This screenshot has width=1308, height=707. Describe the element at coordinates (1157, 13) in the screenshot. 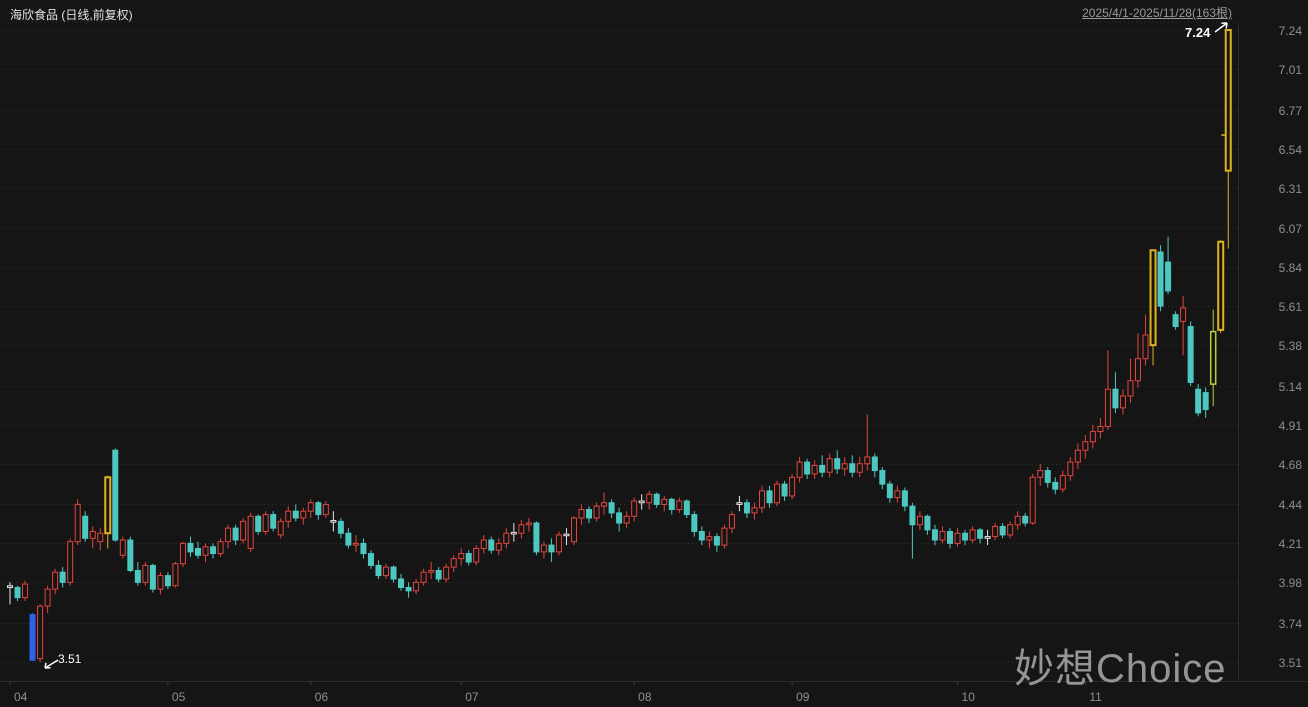

I see `date-range-link: 2025/4/1-2025/11/28(163根)` at that location.